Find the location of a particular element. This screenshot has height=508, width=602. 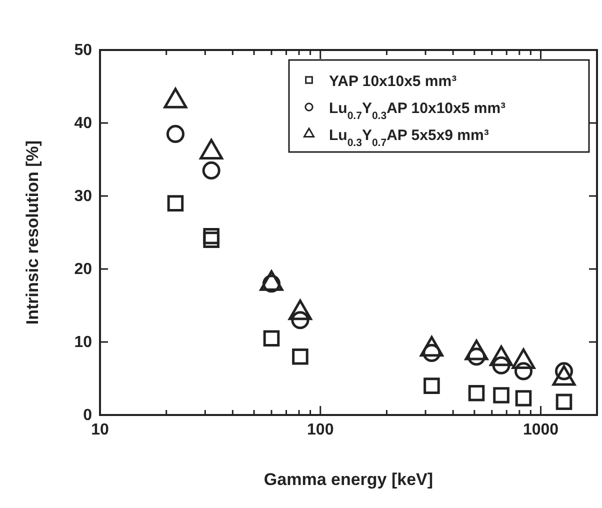

y-tick-label: 0 is located at coordinates (87, 415).